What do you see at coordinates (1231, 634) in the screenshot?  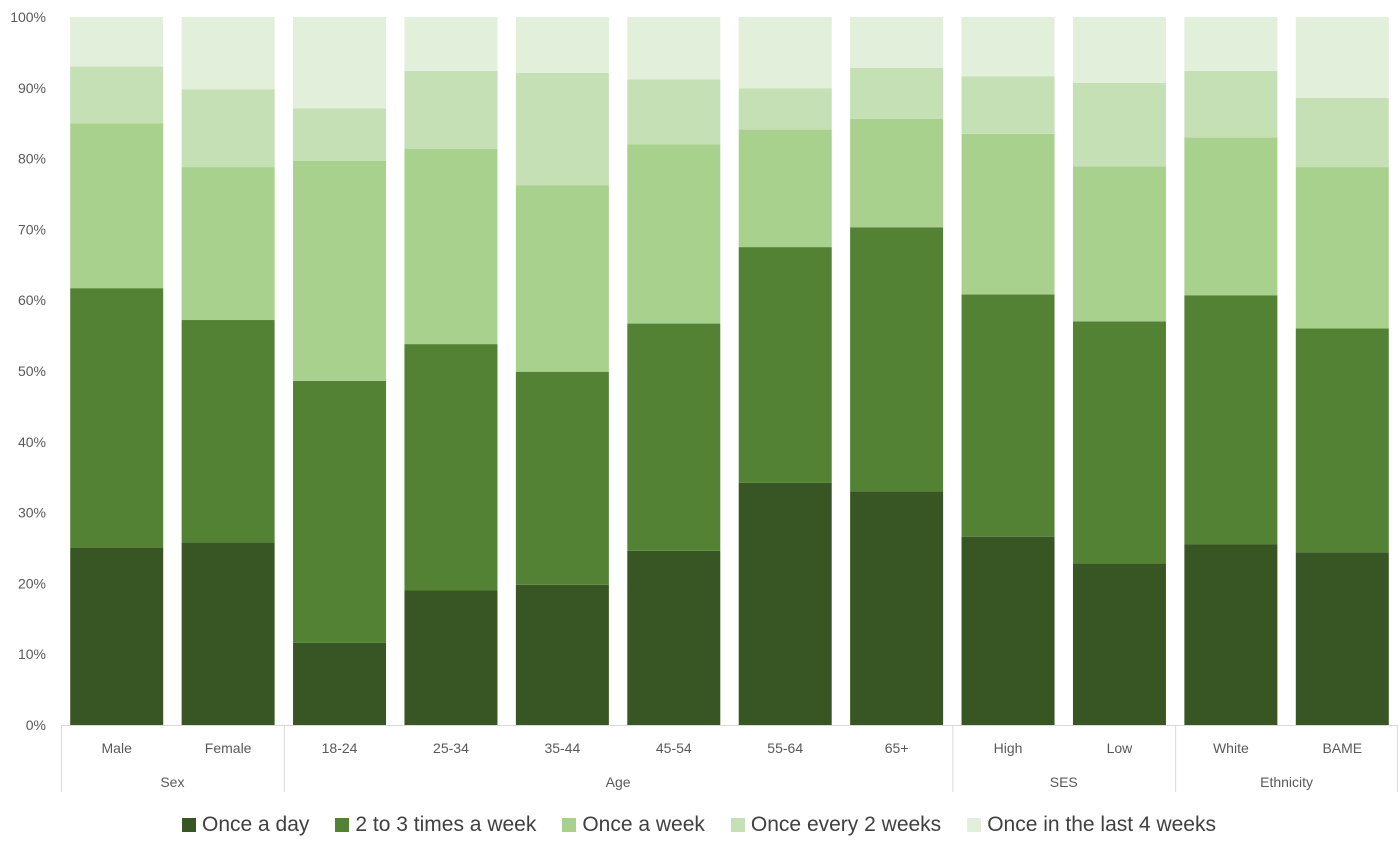 I see `bar-segment-white-s0` at bounding box center [1231, 634].